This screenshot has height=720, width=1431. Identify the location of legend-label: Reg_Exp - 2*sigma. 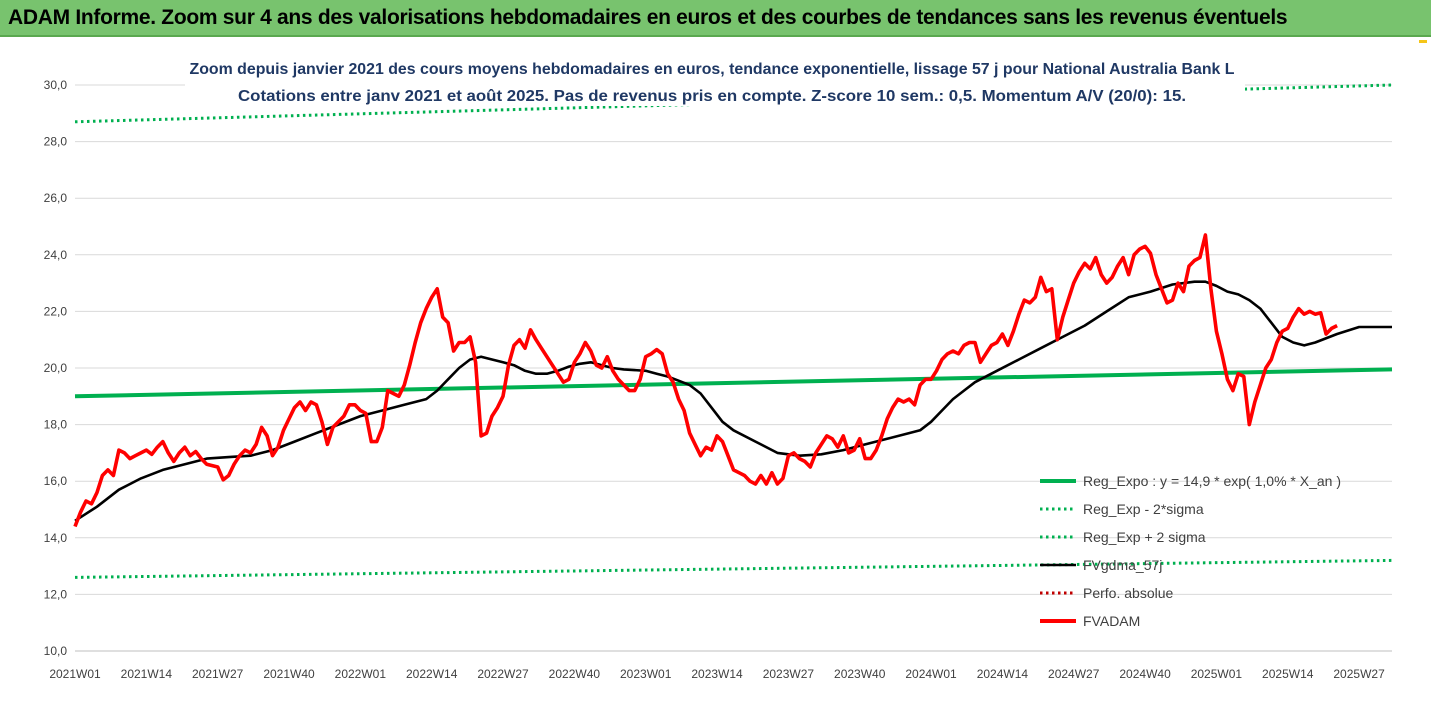
(1143, 509).